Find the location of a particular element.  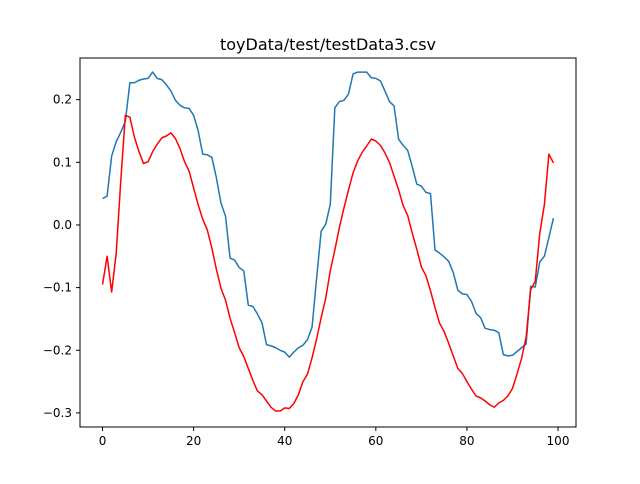

x-tick-label: 80 is located at coordinates (466, 441).